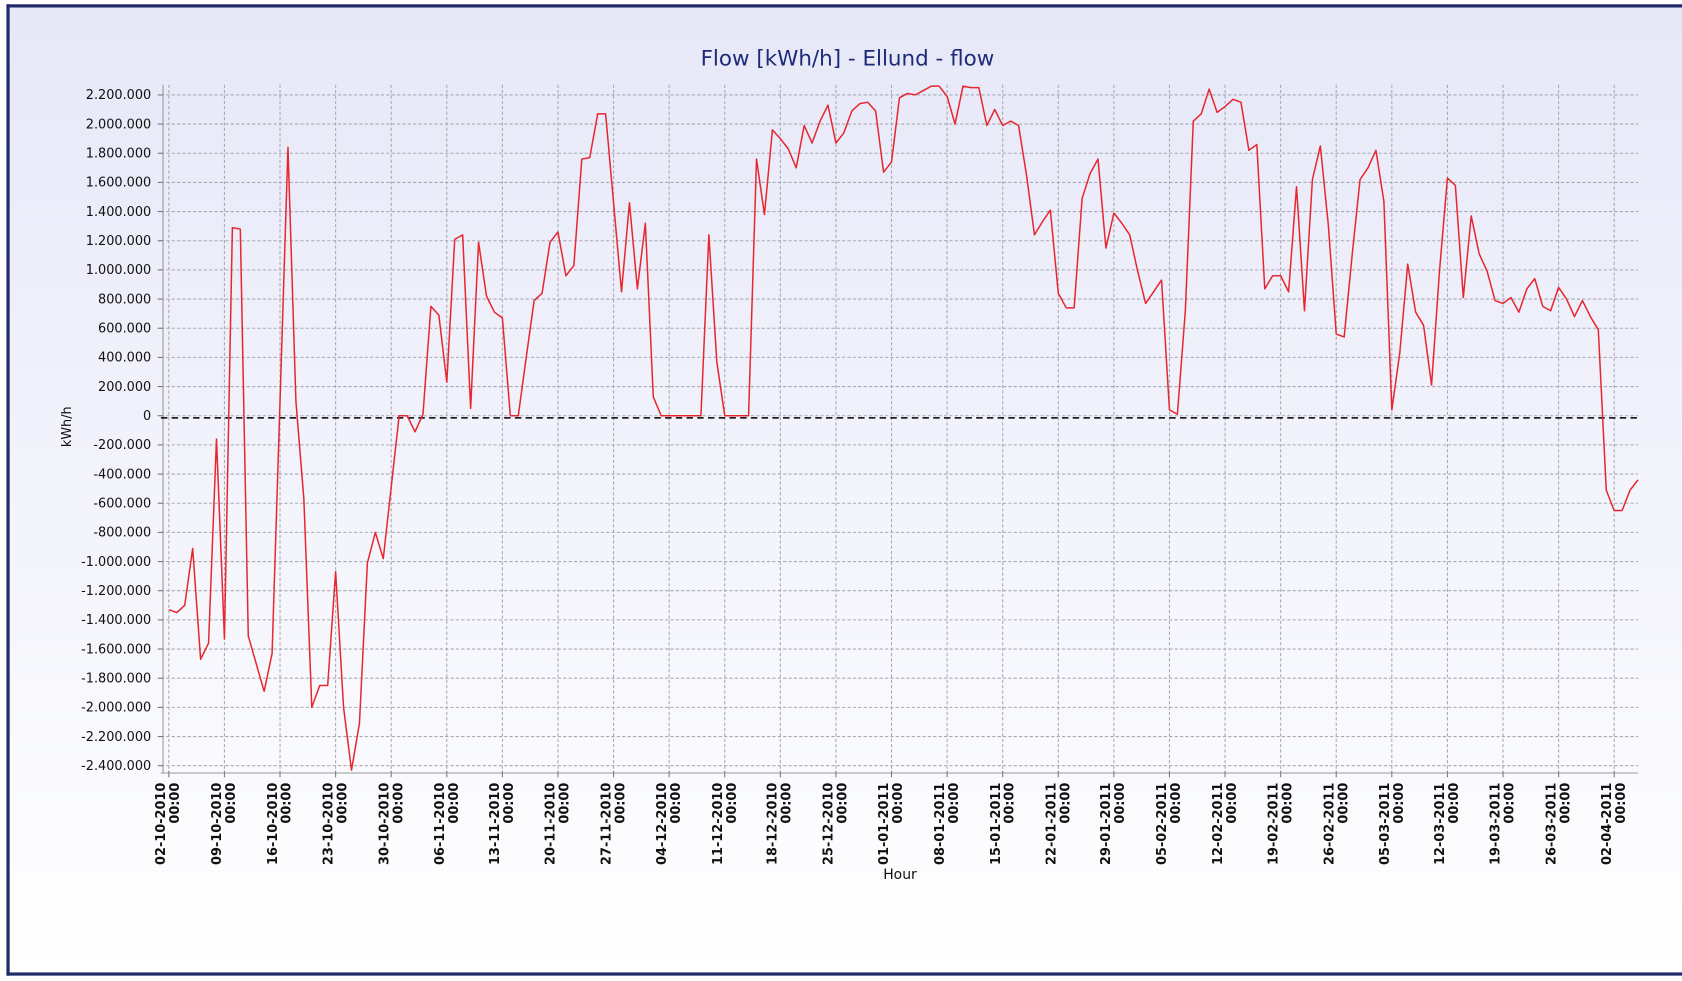  I want to click on x-tick-label: 02-04-2011 00:00, so click(1614, 823).